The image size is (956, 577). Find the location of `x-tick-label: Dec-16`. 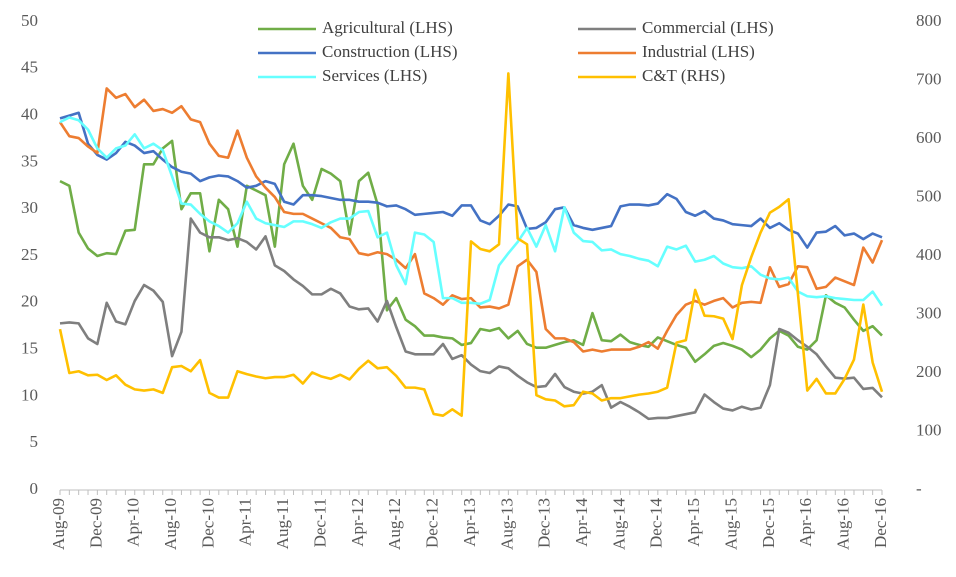

x-tick-label: Dec-16 is located at coordinates (880, 523).